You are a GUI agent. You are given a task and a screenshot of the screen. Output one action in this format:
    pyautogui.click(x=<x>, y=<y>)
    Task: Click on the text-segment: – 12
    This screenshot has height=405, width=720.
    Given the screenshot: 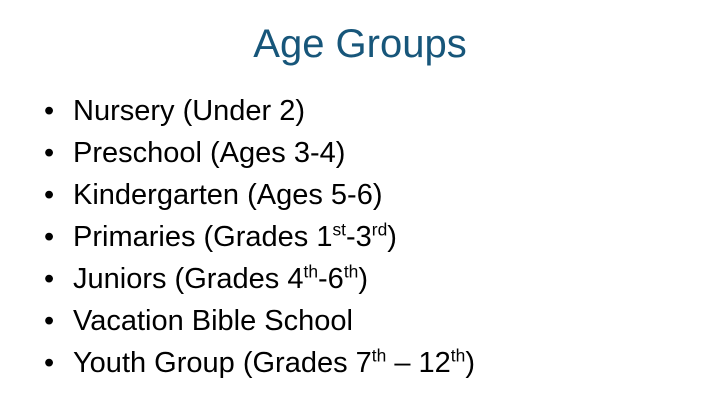 What is the action you would take?
    pyautogui.click(x=418, y=363)
    